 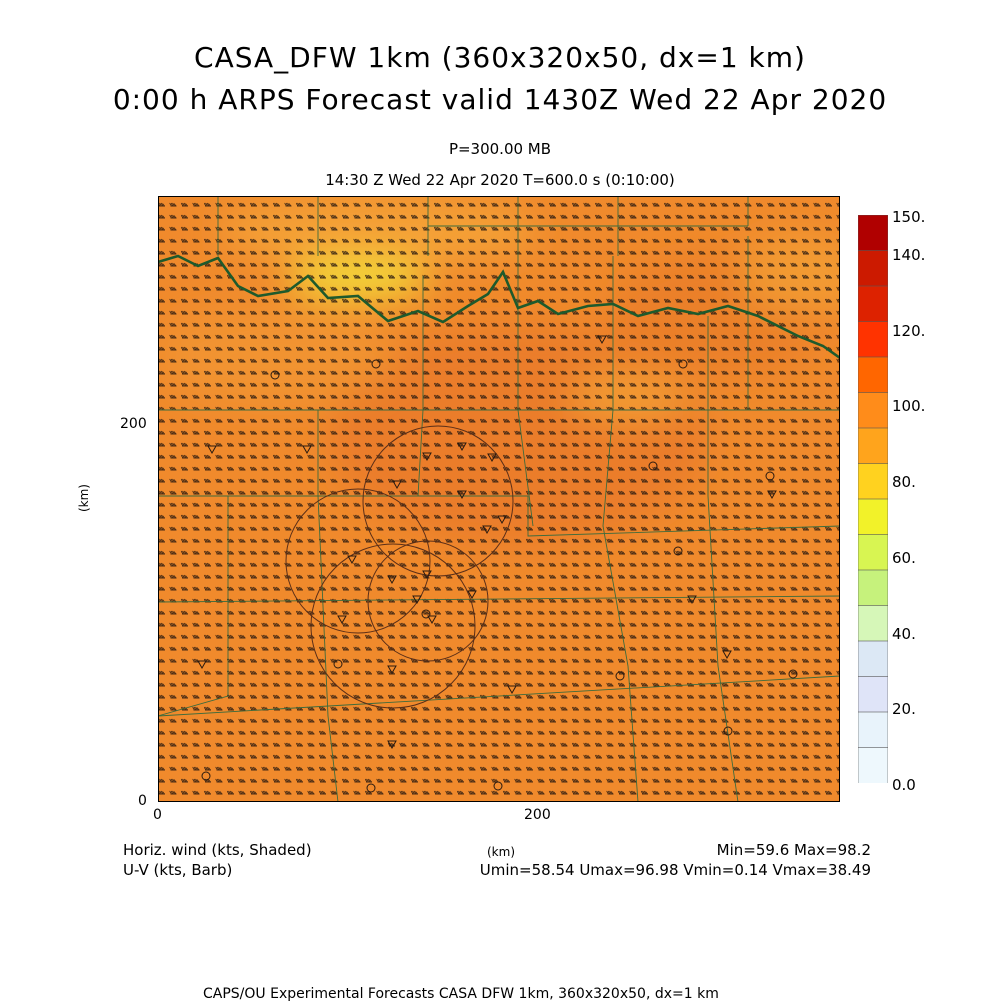 I want to click on river-boundary, so click(x=499, y=307).